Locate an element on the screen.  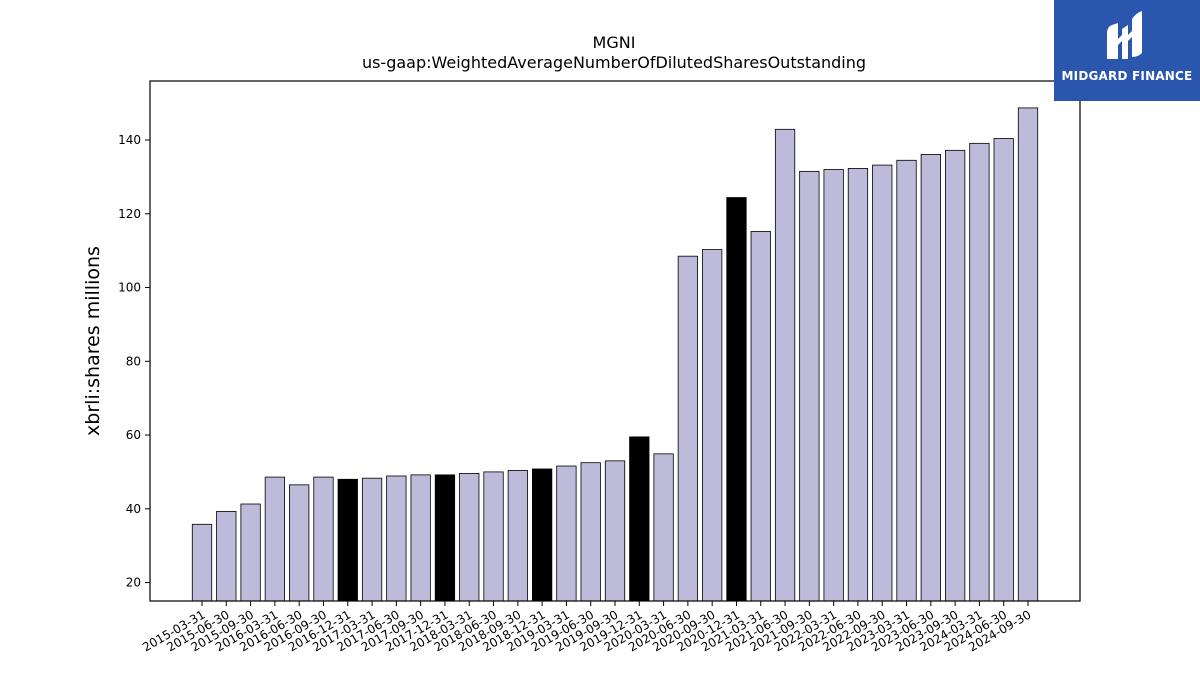
brand-logo: MIDGARD FINANCE is located at coordinates (1127, 50).